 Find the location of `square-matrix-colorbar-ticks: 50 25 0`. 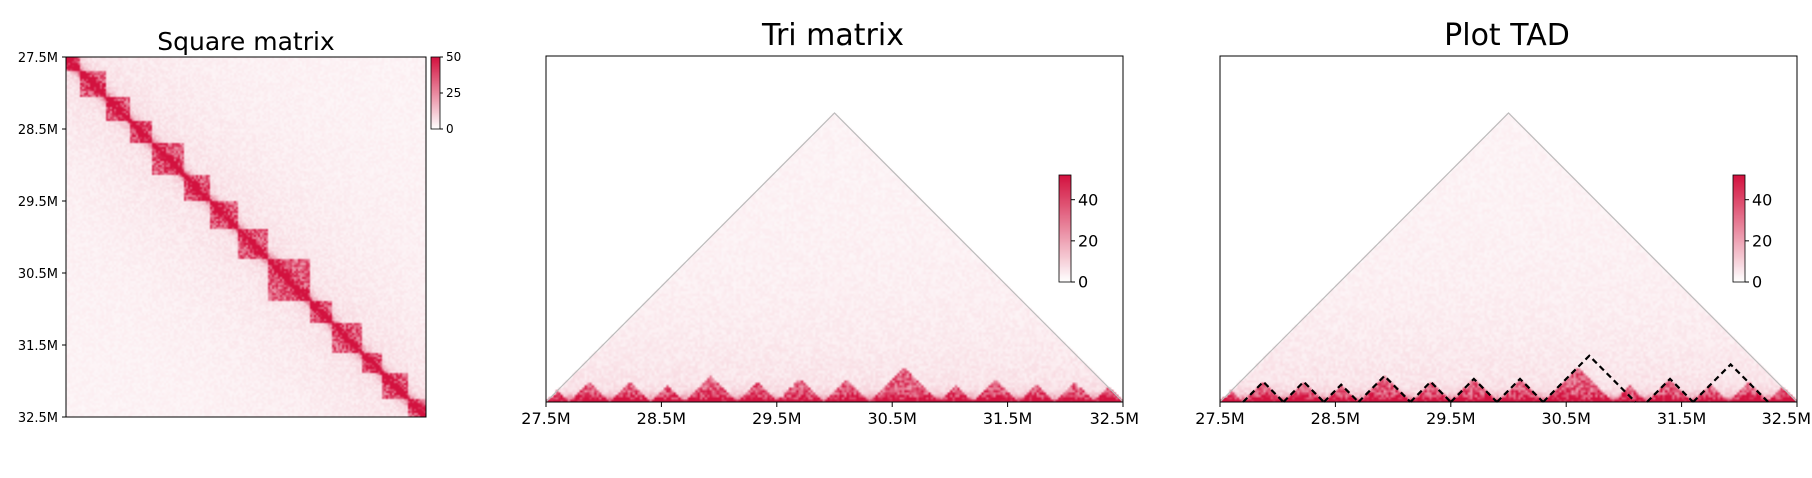

square-matrix-colorbar-ticks: 50 25 0 is located at coordinates (450, 93).